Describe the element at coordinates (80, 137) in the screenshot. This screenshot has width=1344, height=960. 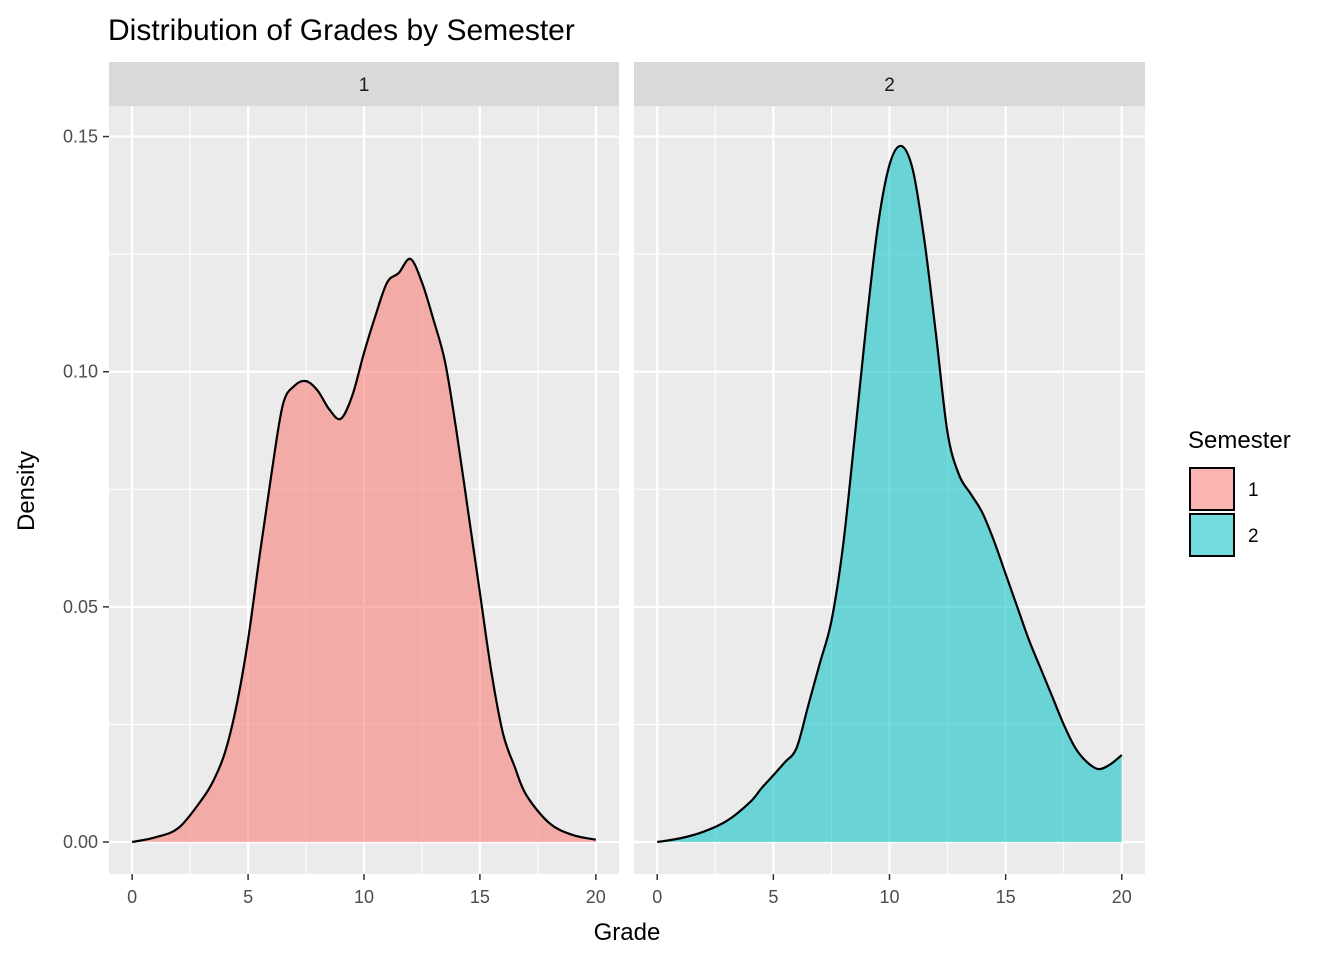
I see `y-tick-label: 0.15` at that location.